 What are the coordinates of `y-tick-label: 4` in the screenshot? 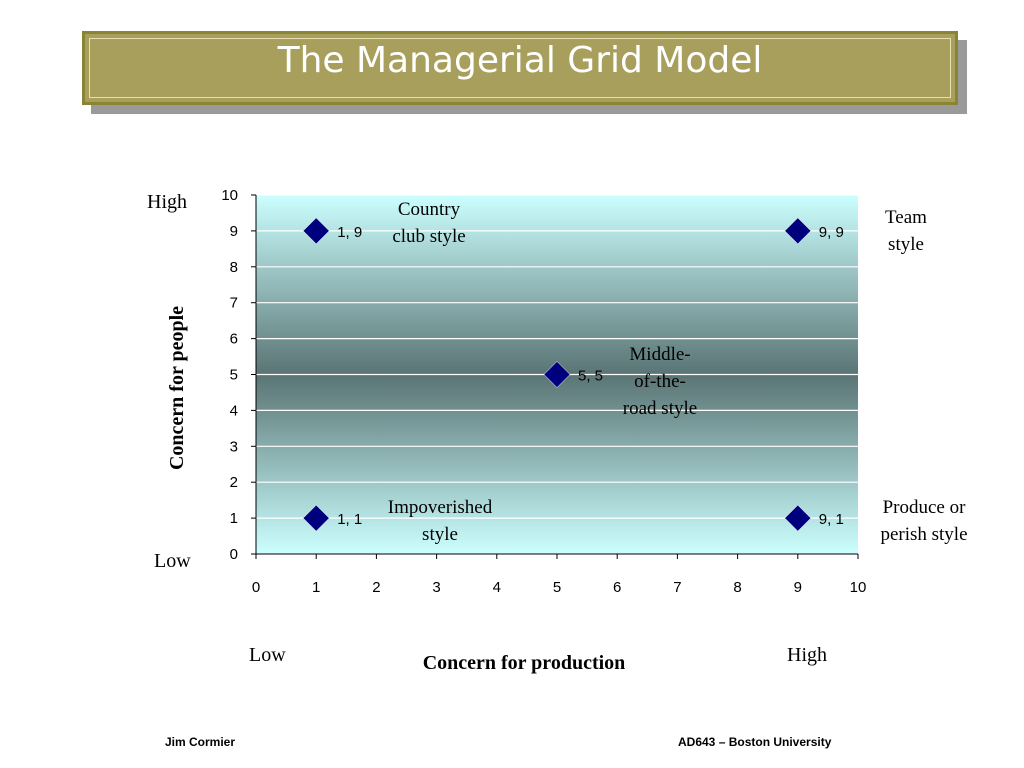 It's located at (234, 410).